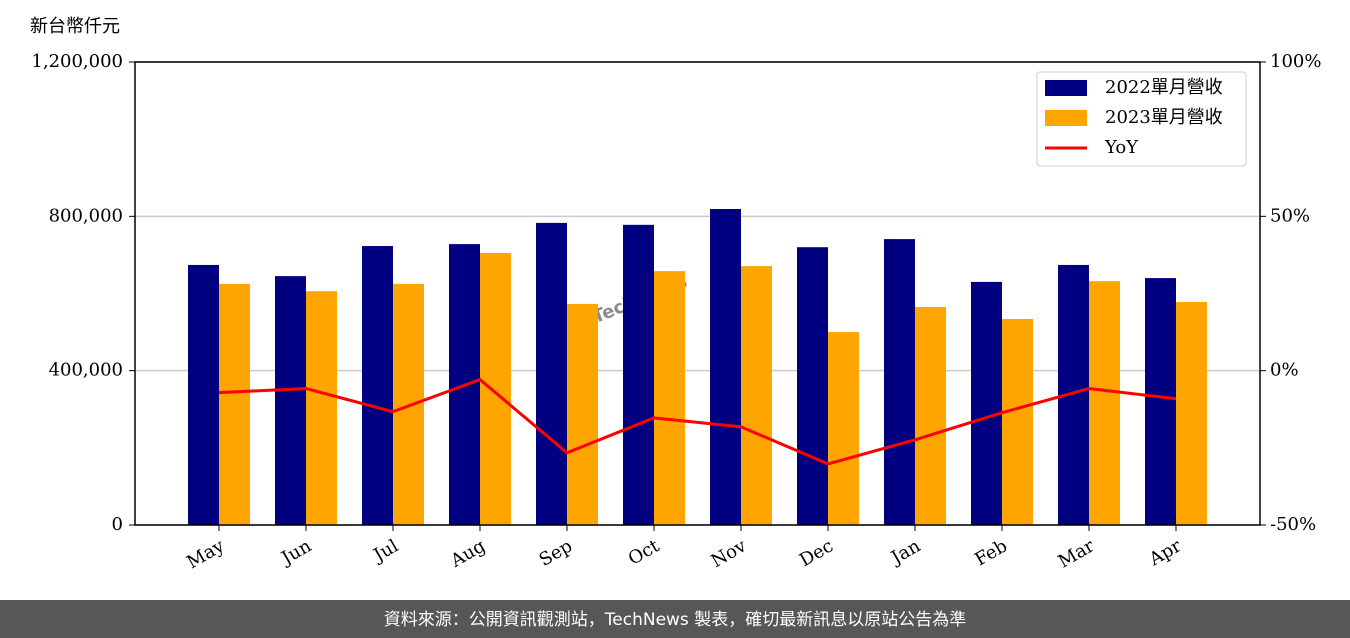  Describe the element at coordinates (644, 552) in the screenshot. I see `x-tick-label: Oct` at that location.